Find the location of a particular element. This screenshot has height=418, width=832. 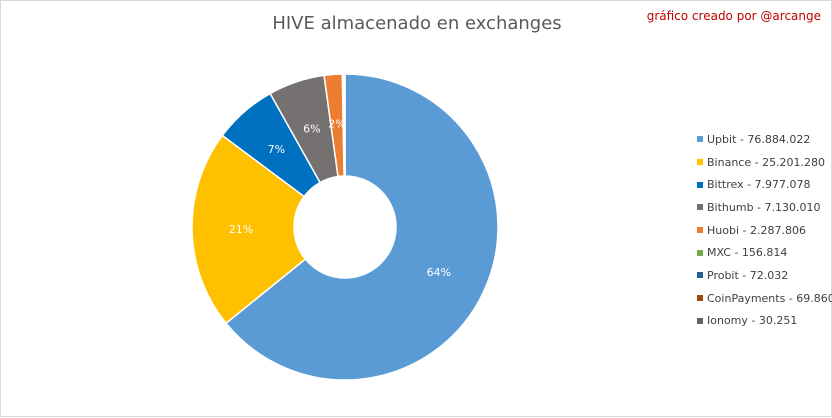

slice-percent-label: 21% is located at coordinates (241, 229).